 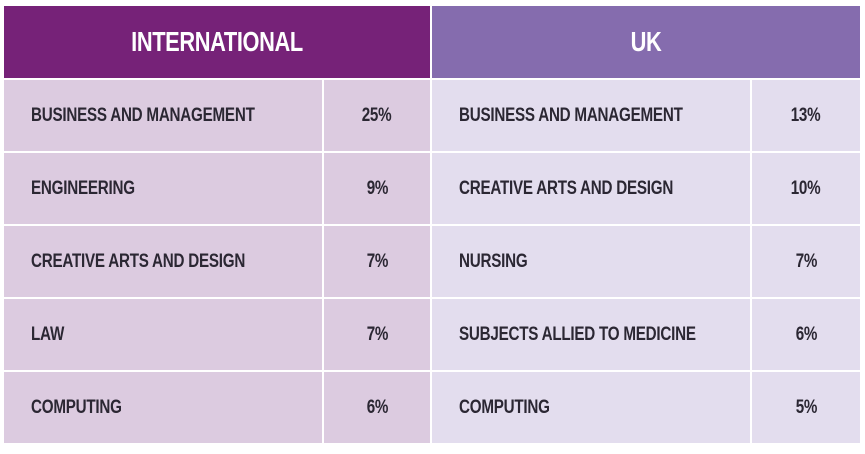 I want to click on subject-cell: SUBJECTS ALLIED TO MEDICINE, so click(x=591, y=334).